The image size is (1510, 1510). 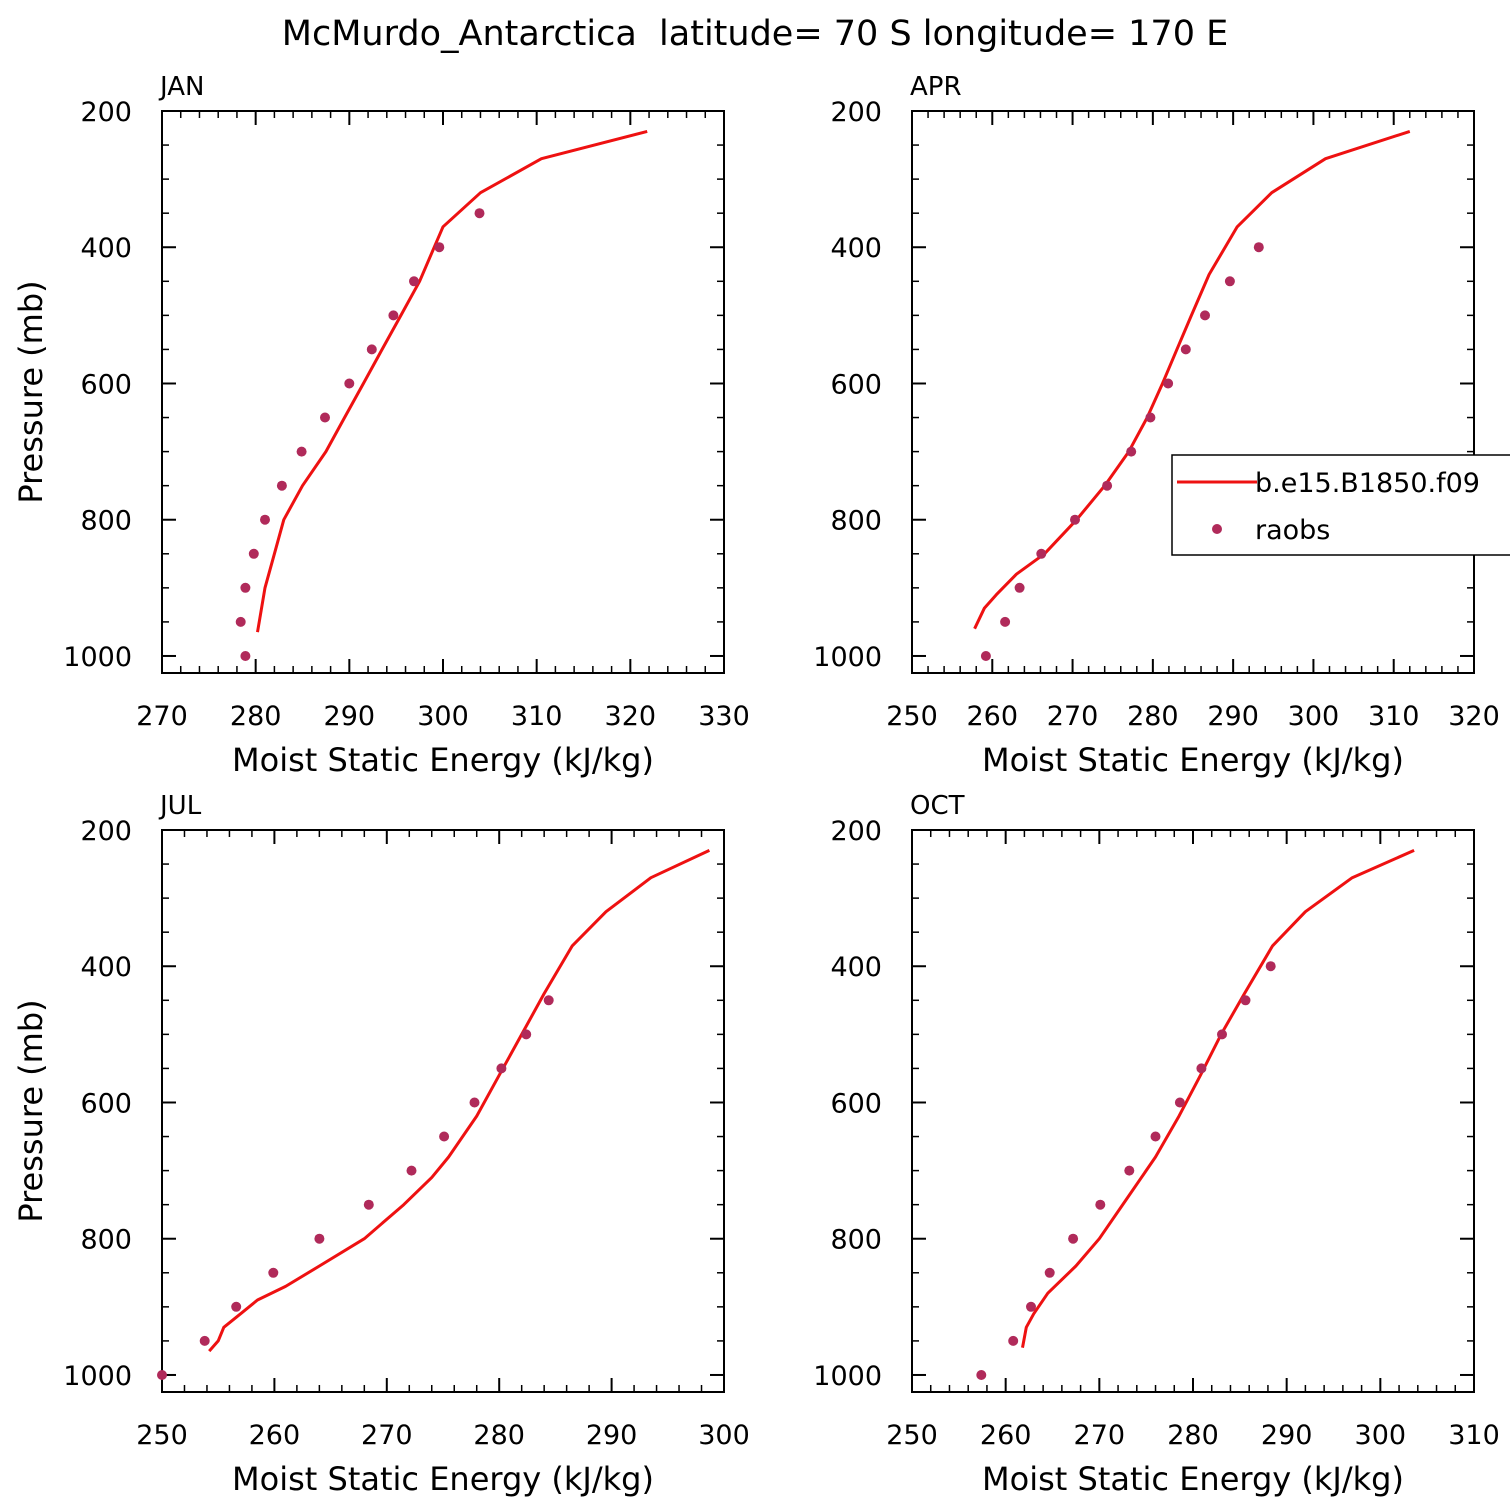 What do you see at coordinates (724, 716) in the screenshot?
I see `x-tick-label: 330` at bounding box center [724, 716].